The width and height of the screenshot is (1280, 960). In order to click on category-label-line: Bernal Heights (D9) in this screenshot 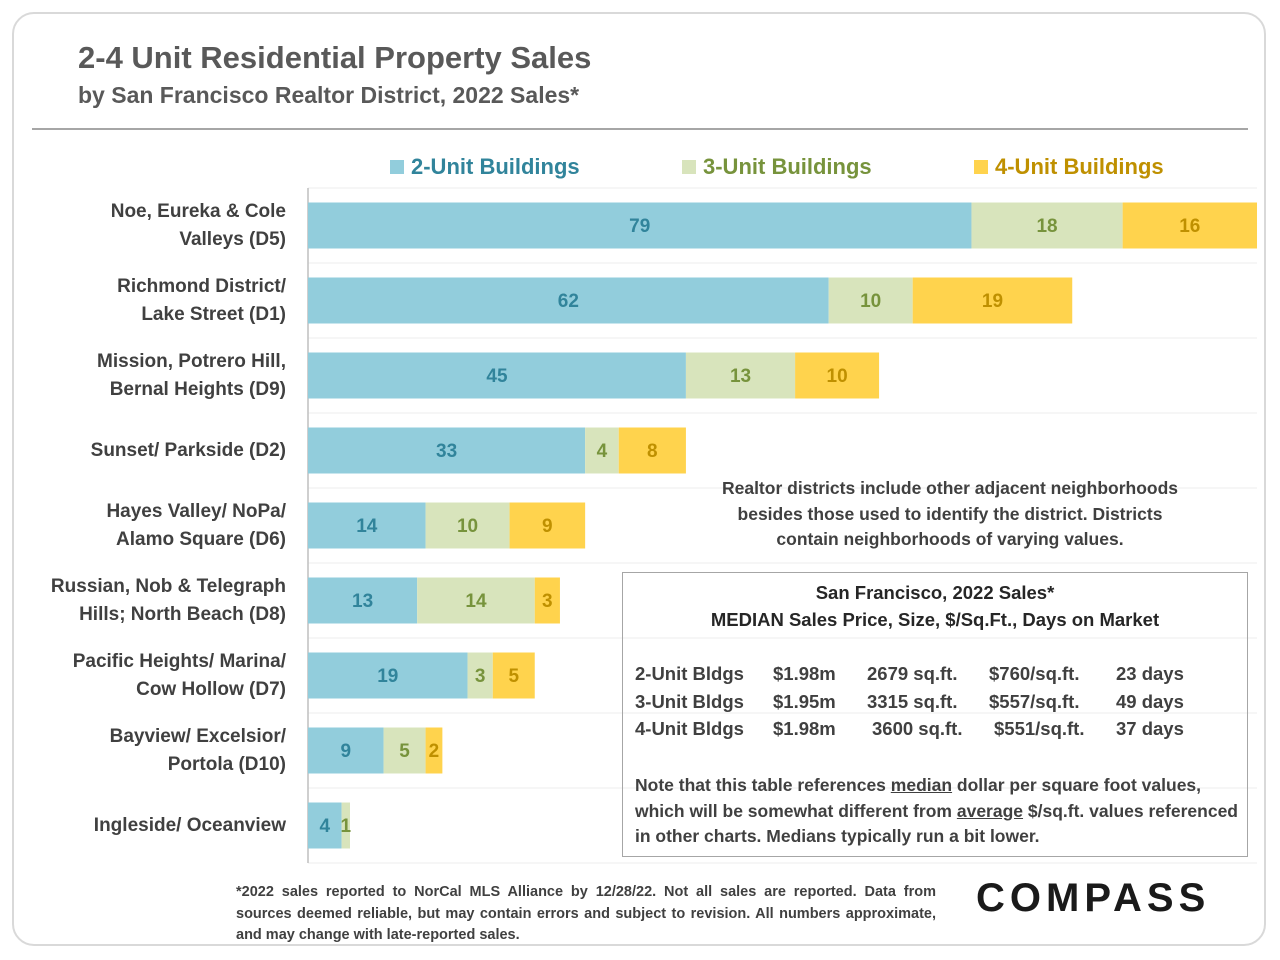, I will do `click(197, 389)`.